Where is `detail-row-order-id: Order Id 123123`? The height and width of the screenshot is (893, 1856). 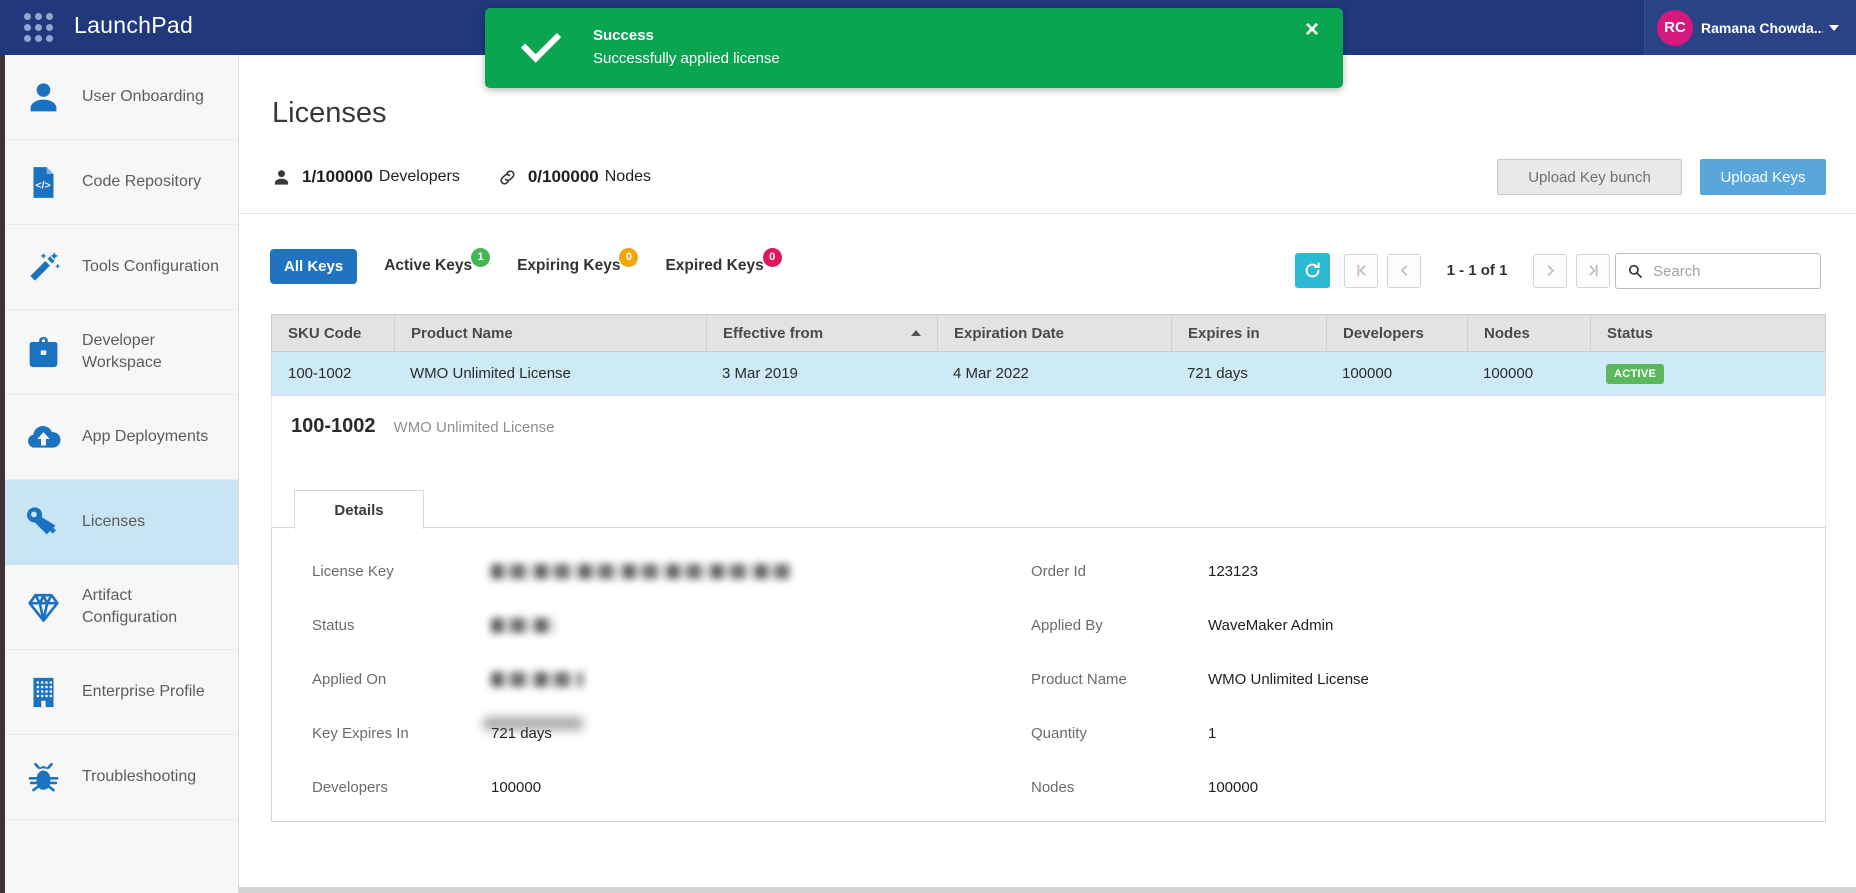 detail-row-order-id: Order Id 123123 is located at coordinates (1428, 571).